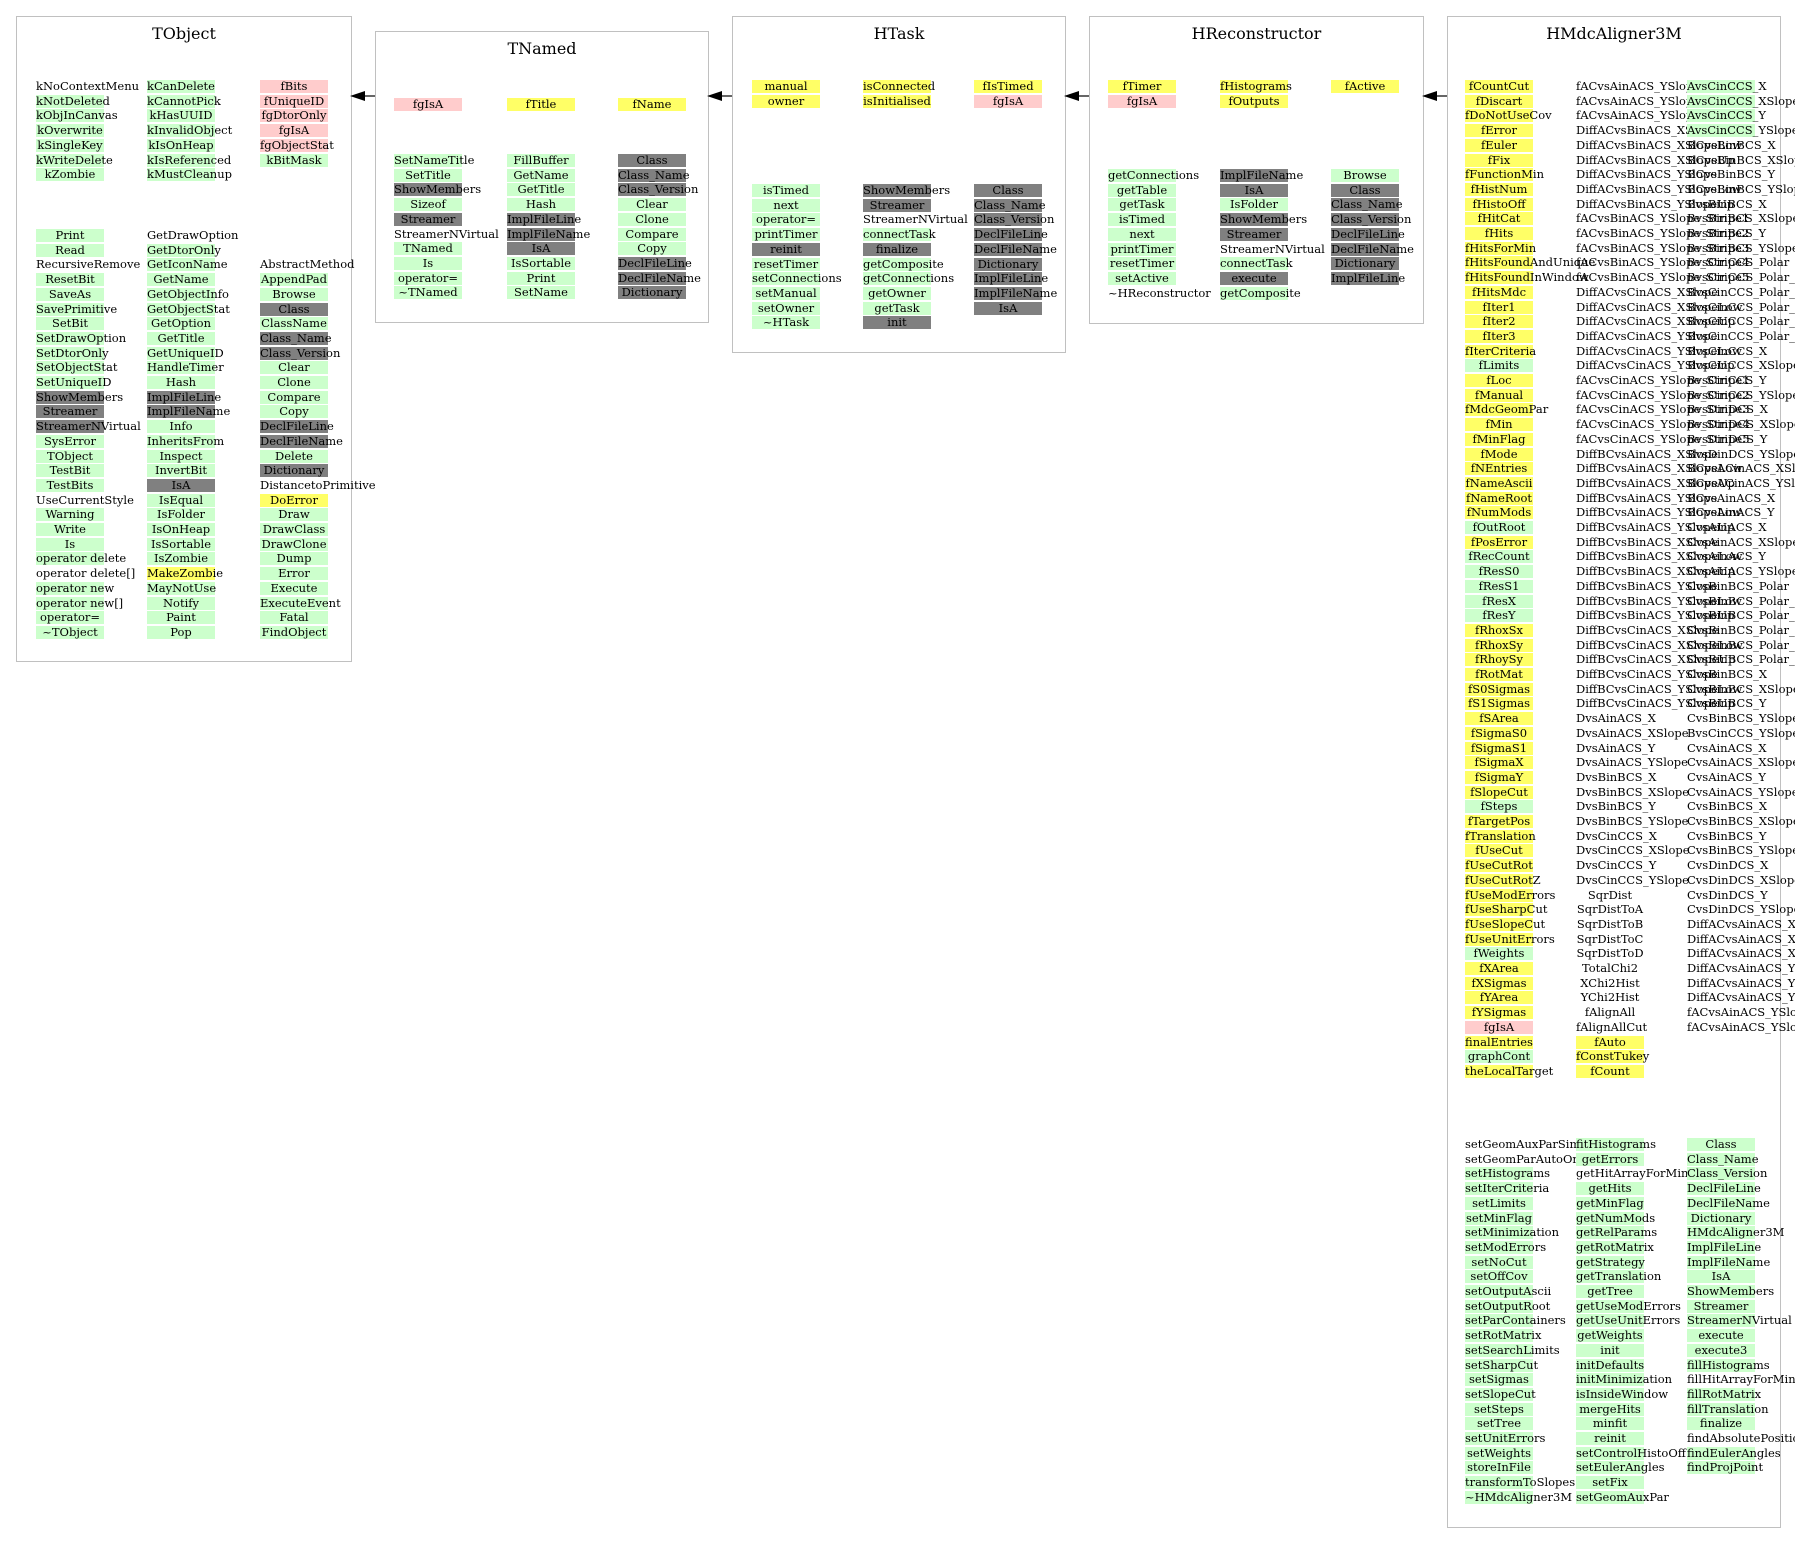 The width and height of the screenshot is (1795, 1552). What do you see at coordinates (1614, 33) in the screenshot?
I see `class-title: HMdcAligner3M` at bounding box center [1614, 33].